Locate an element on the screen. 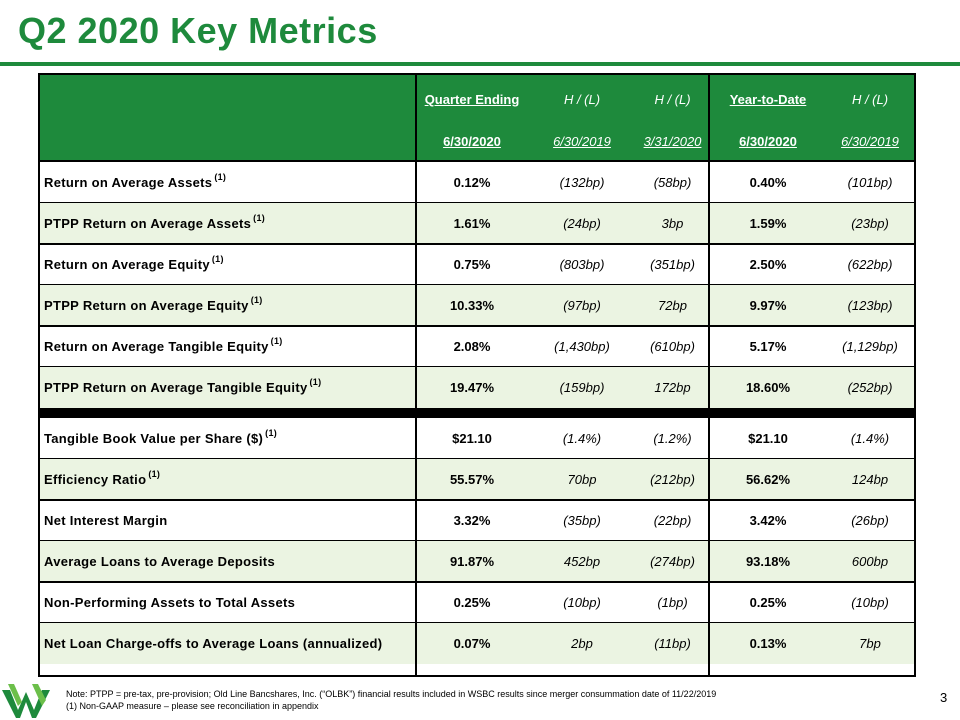 The width and height of the screenshot is (960, 720). row-label: Return on Average Assets (1) is located at coordinates (135, 182).